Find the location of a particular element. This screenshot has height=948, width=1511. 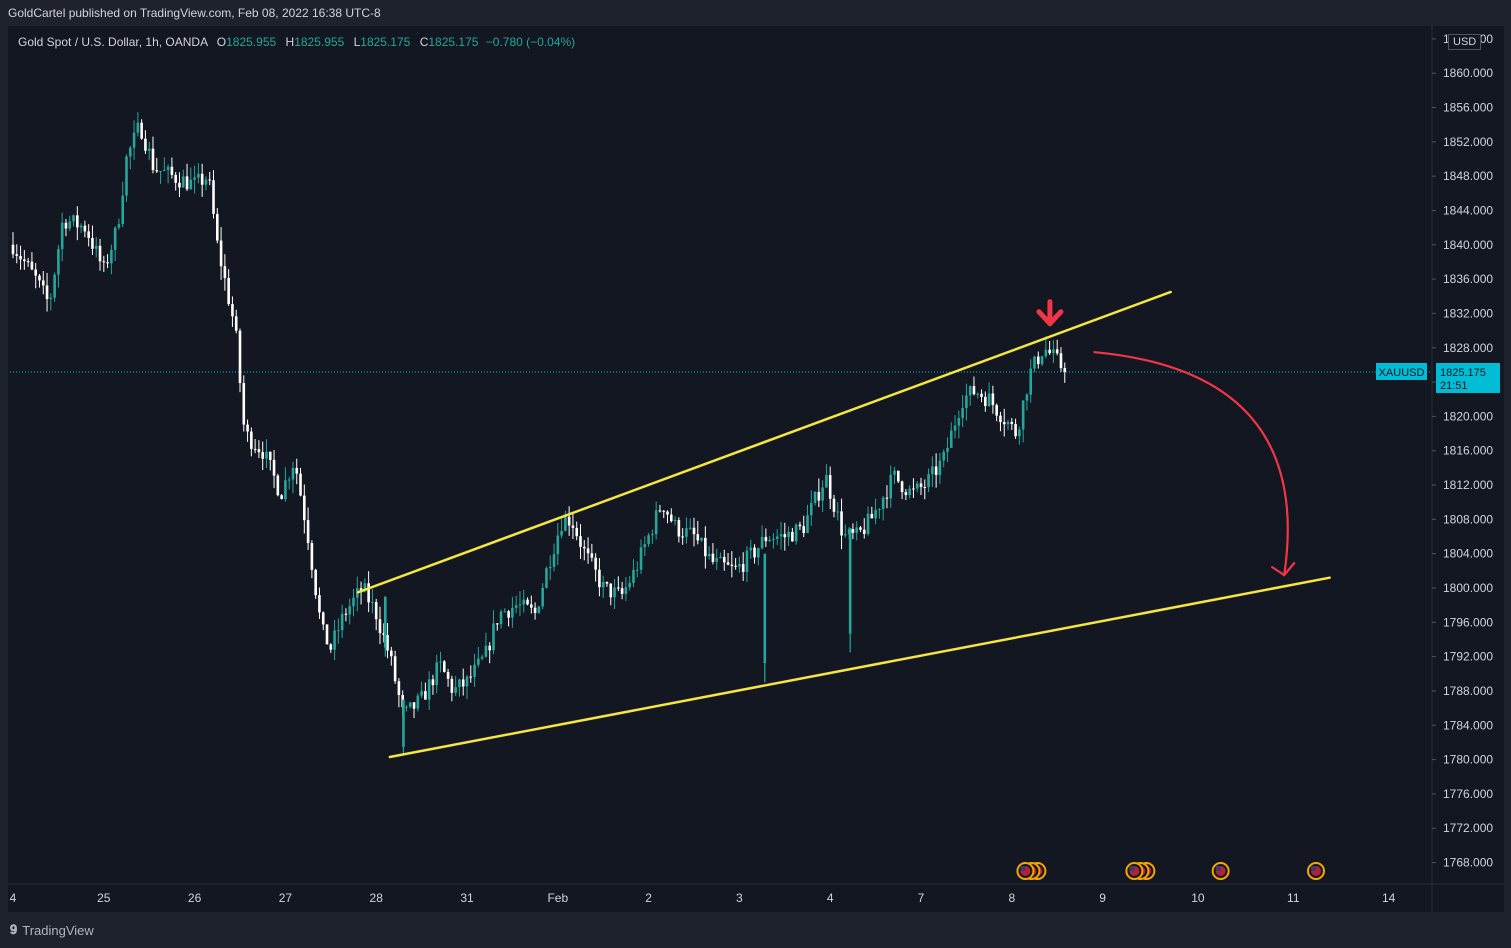

curved-arrow-icon is located at coordinates (1191, 463).